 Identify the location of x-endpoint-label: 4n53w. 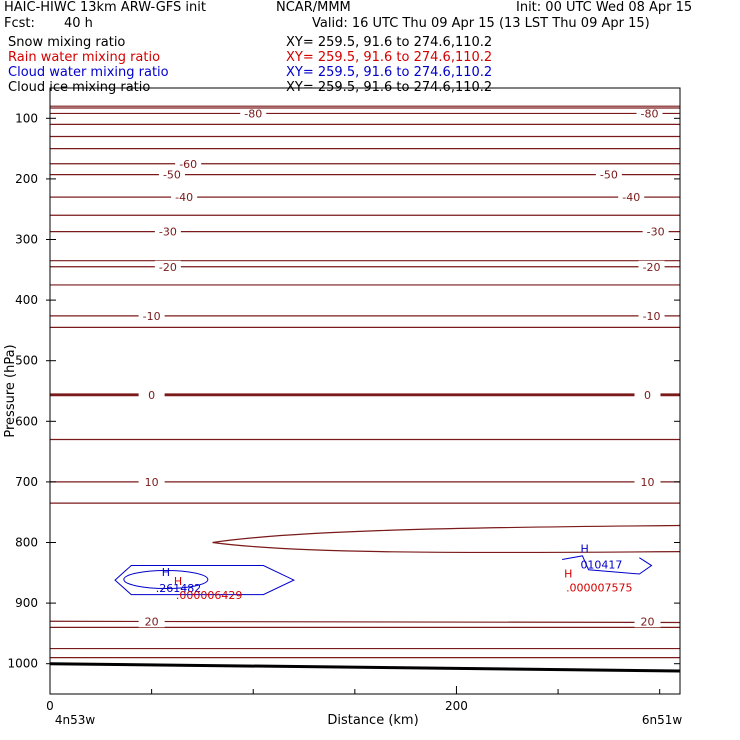
(75, 720).